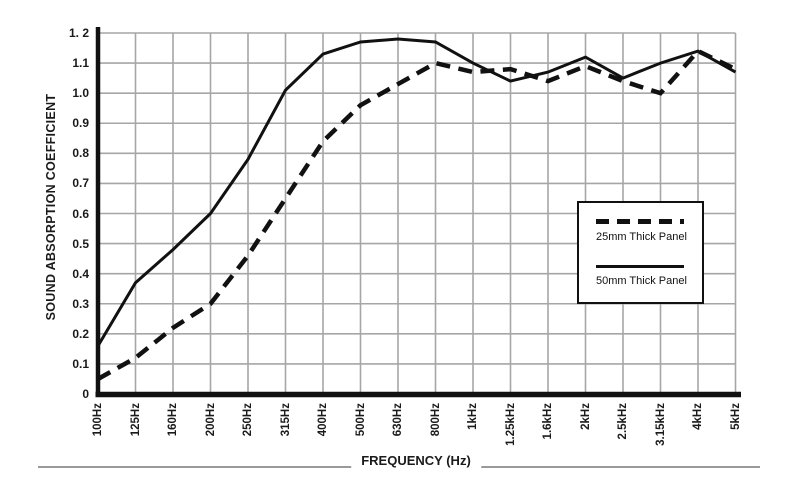  I want to click on legend-box: 25mm Thick Panel 50mm Thick Panel, so click(640, 252).